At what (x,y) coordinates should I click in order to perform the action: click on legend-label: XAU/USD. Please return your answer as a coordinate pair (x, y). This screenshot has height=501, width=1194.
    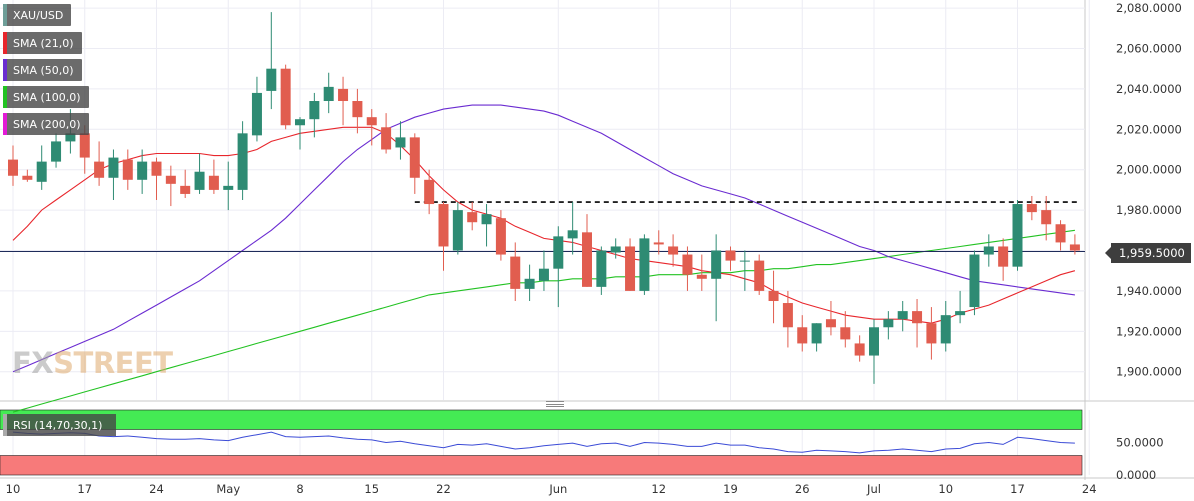
    Looking at the image, I should click on (38, 15).